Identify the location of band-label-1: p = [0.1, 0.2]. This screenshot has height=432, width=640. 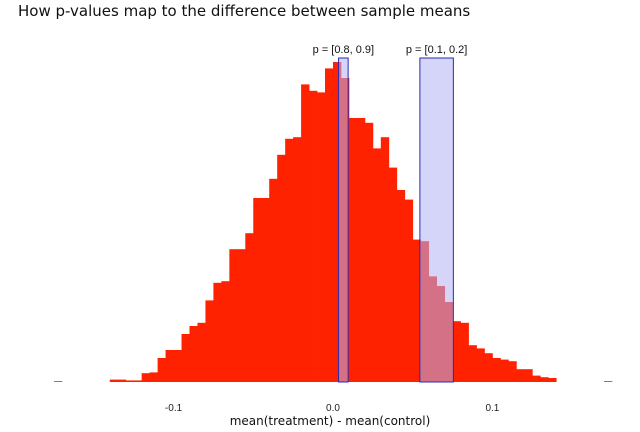
(436, 50).